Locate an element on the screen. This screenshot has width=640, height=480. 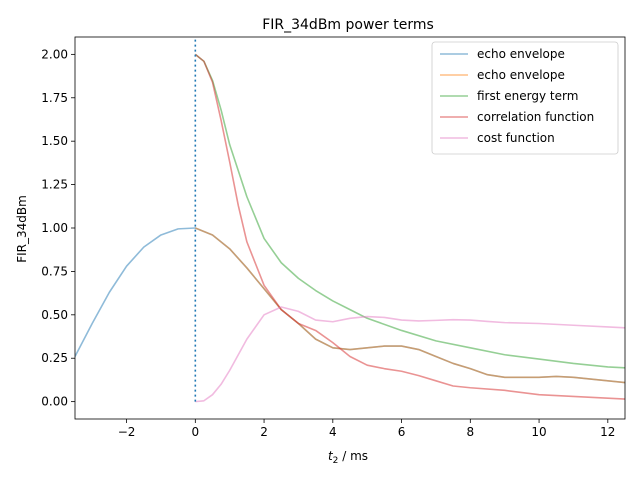
x-axis-label: t2 / ms is located at coordinates (348, 457).